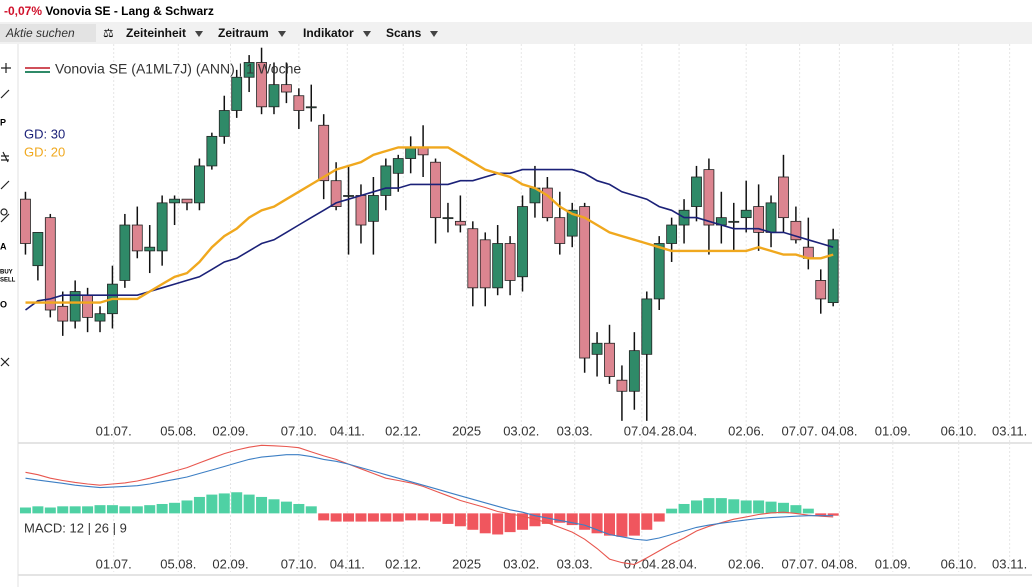  I want to click on search-input: Aktie suchen, so click(48, 33).